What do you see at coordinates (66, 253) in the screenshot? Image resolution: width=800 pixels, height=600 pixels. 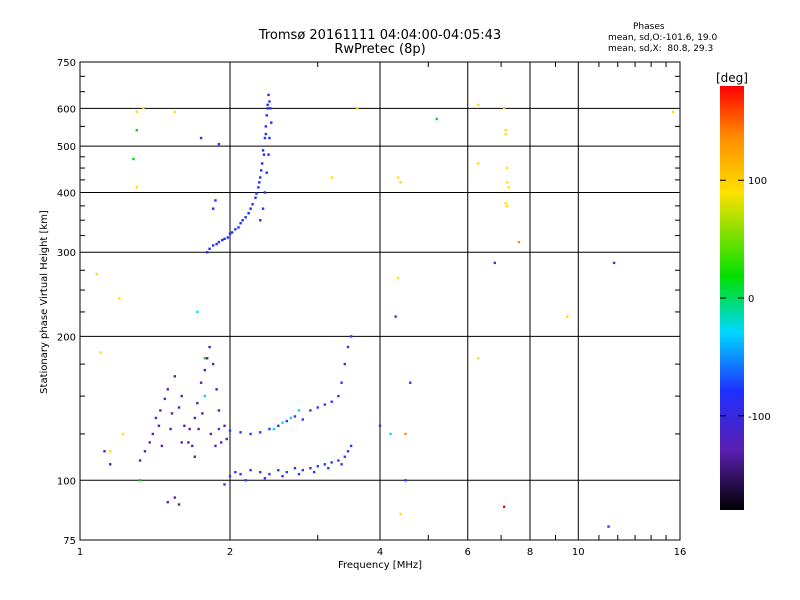 I see `y-tick-label: 300` at bounding box center [66, 253].